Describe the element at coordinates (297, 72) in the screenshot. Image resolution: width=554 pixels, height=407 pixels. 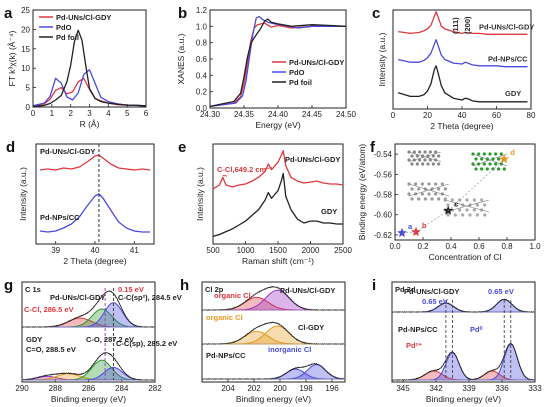
I see `legend-entry: PdO` at that location.